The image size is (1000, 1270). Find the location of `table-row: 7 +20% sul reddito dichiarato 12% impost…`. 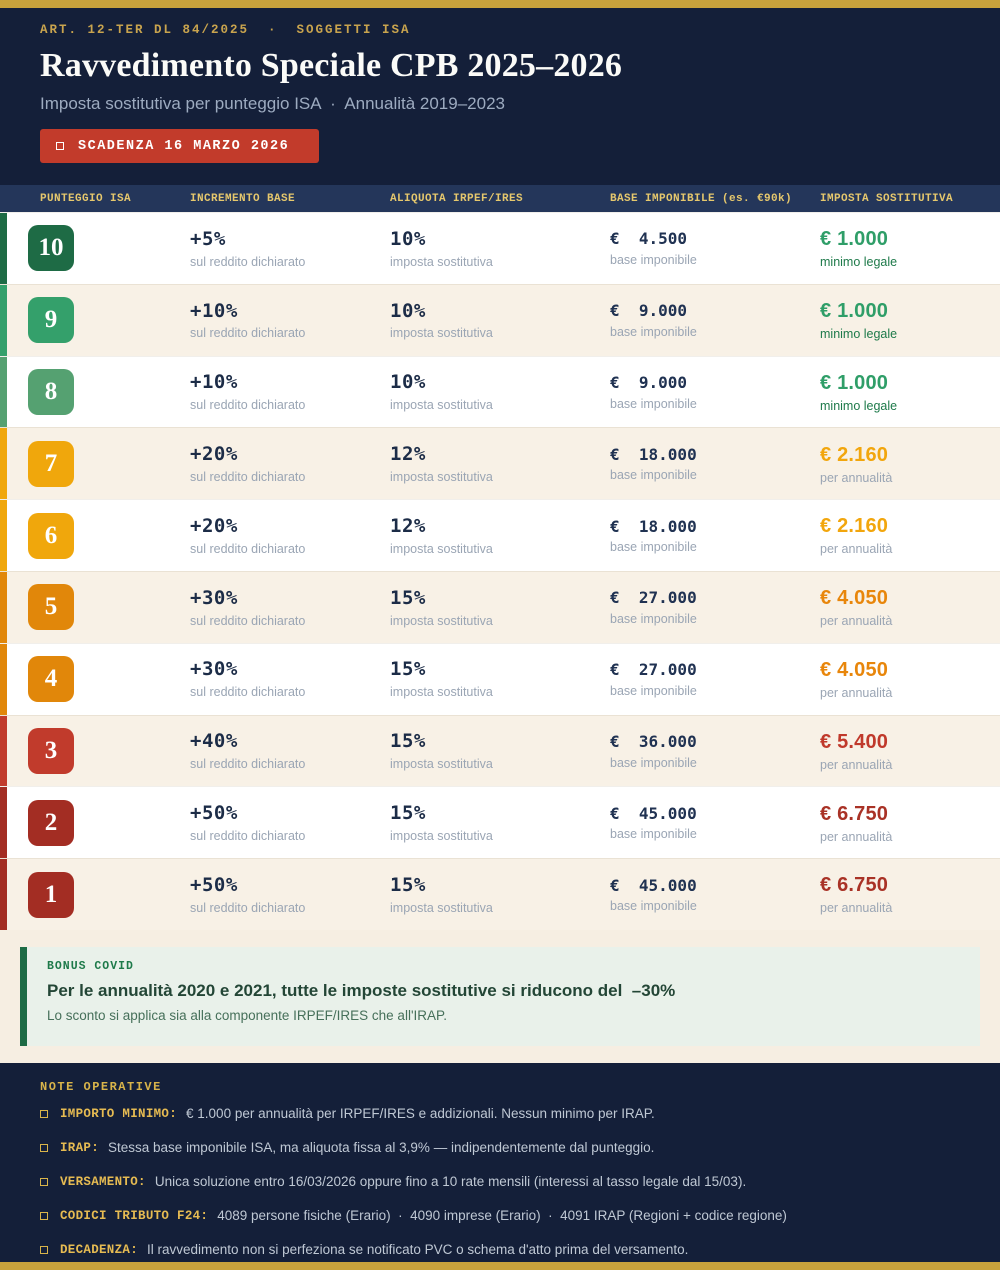

table-row: 7 +20% sul reddito dichiarato 12% impost… is located at coordinates (500, 463).